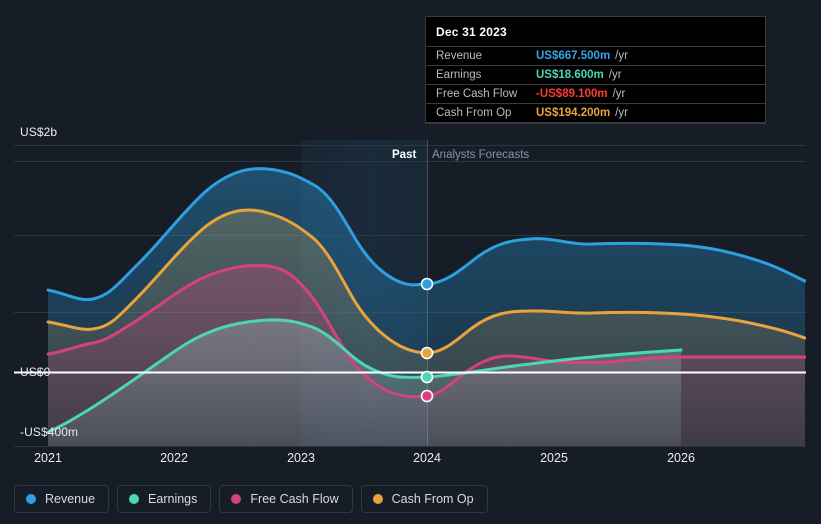 The width and height of the screenshot is (821, 524). What do you see at coordinates (474, 113) in the screenshot?
I see `tooltip-key-cash-from-op: Cash From Op` at bounding box center [474, 113].